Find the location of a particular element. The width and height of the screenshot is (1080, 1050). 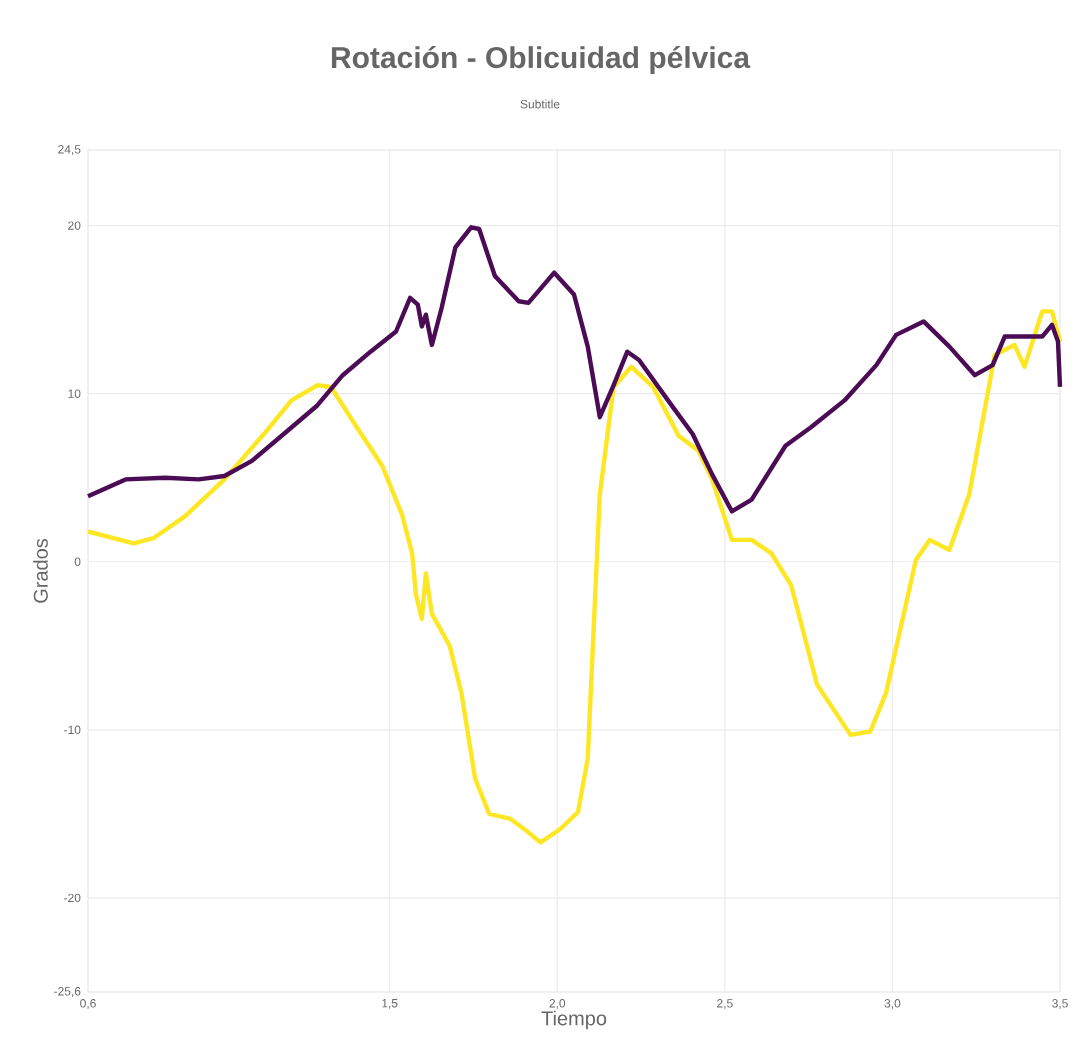

y-axis-title: Grados is located at coordinates (40, 570).